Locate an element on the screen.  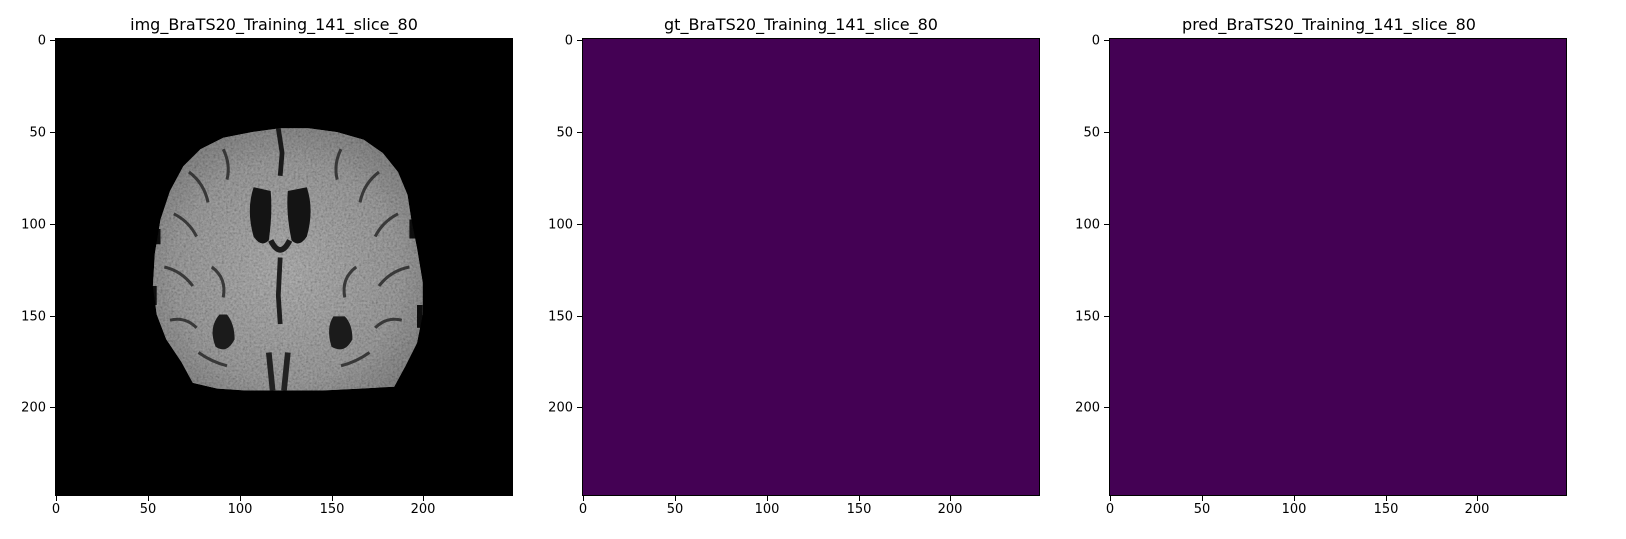
panel-title-gt: gt_BraTS20_Training_141_slice_80 is located at coordinates (801, 24).